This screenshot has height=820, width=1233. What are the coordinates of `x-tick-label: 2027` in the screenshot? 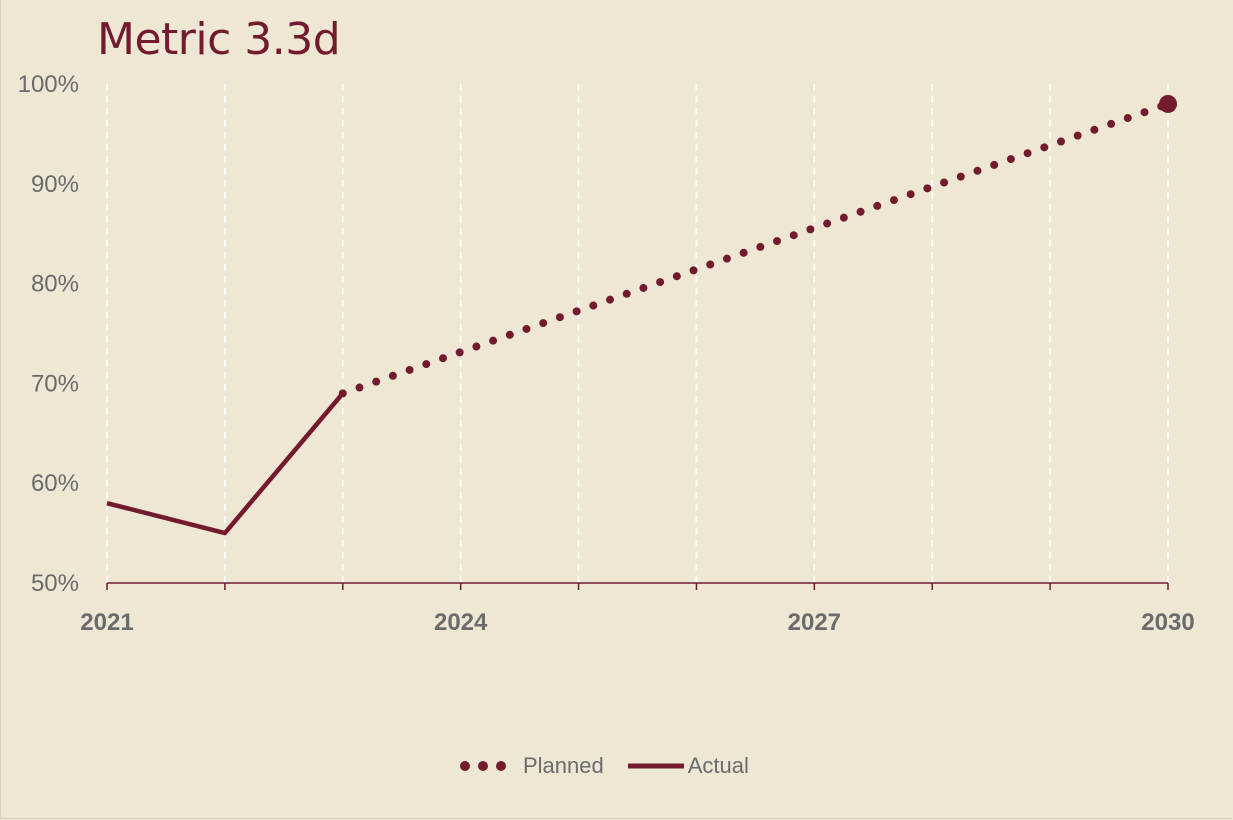 It's located at (814, 622).